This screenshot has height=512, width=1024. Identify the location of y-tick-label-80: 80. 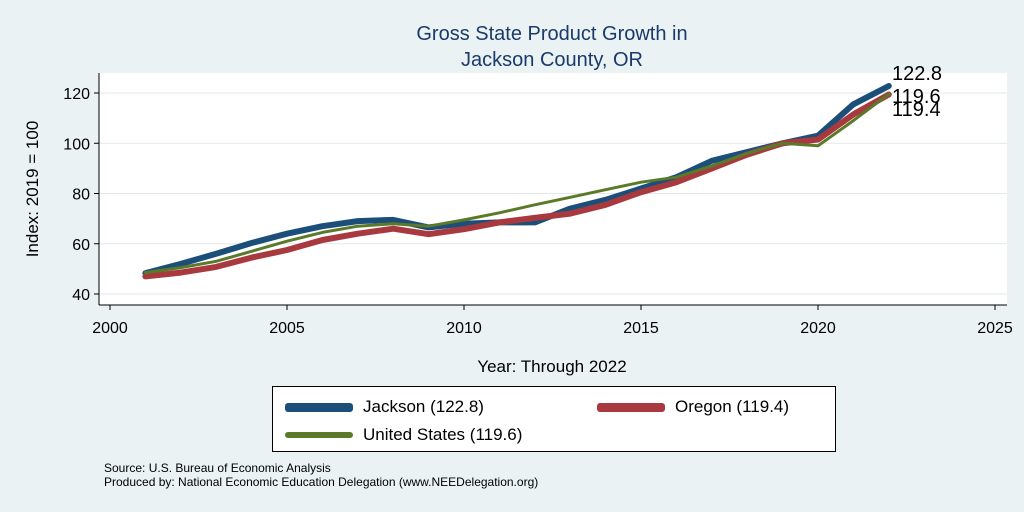
(81, 195).